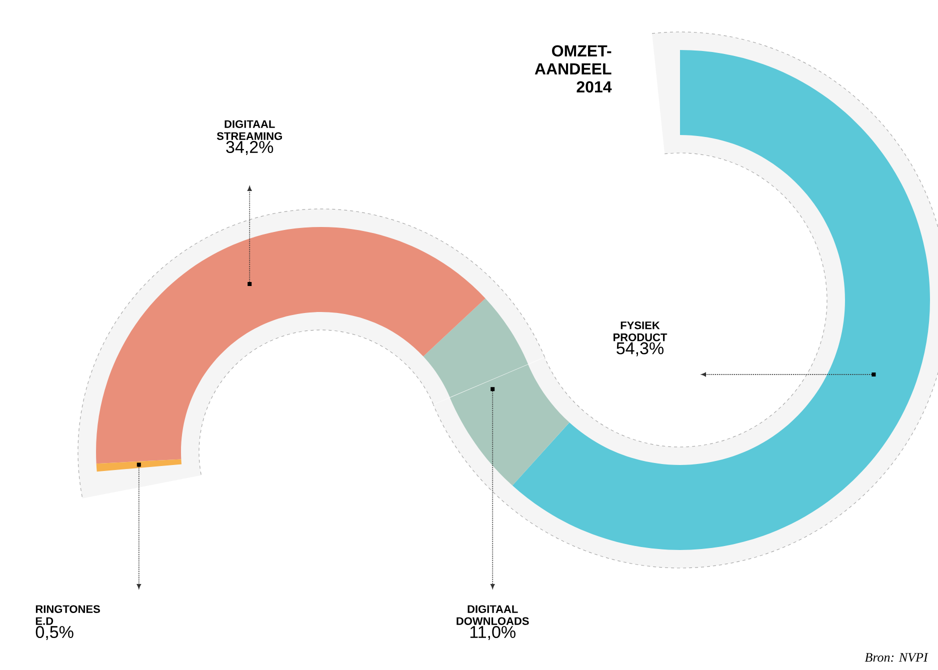 The width and height of the screenshot is (938, 670). I want to click on data-label: 11,0%, so click(493, 633).